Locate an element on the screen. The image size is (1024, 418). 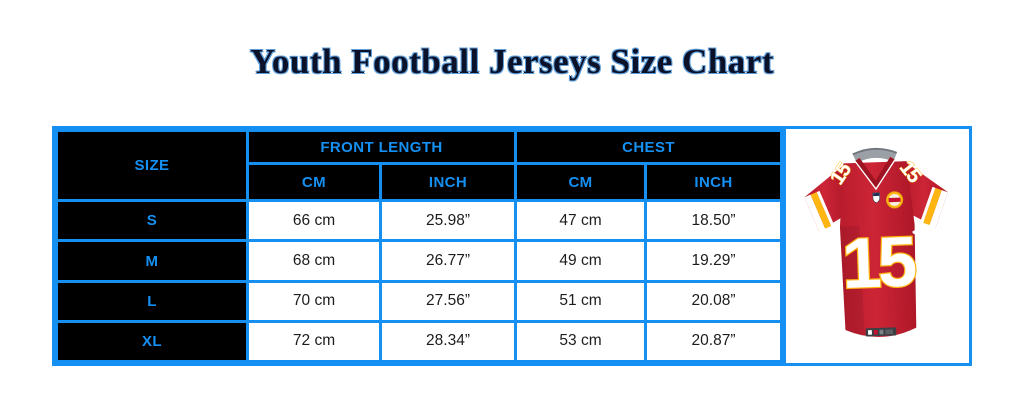
header-row-units: CM INCH CM INCH is located at coordinates (420, 182).